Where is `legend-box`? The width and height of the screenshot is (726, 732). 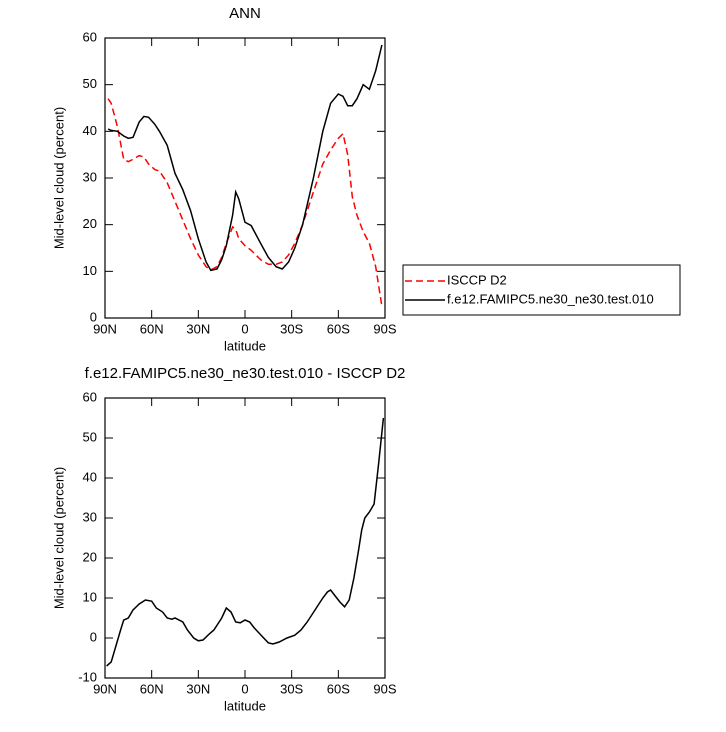
legend-box is located at coordinates (541, 290).